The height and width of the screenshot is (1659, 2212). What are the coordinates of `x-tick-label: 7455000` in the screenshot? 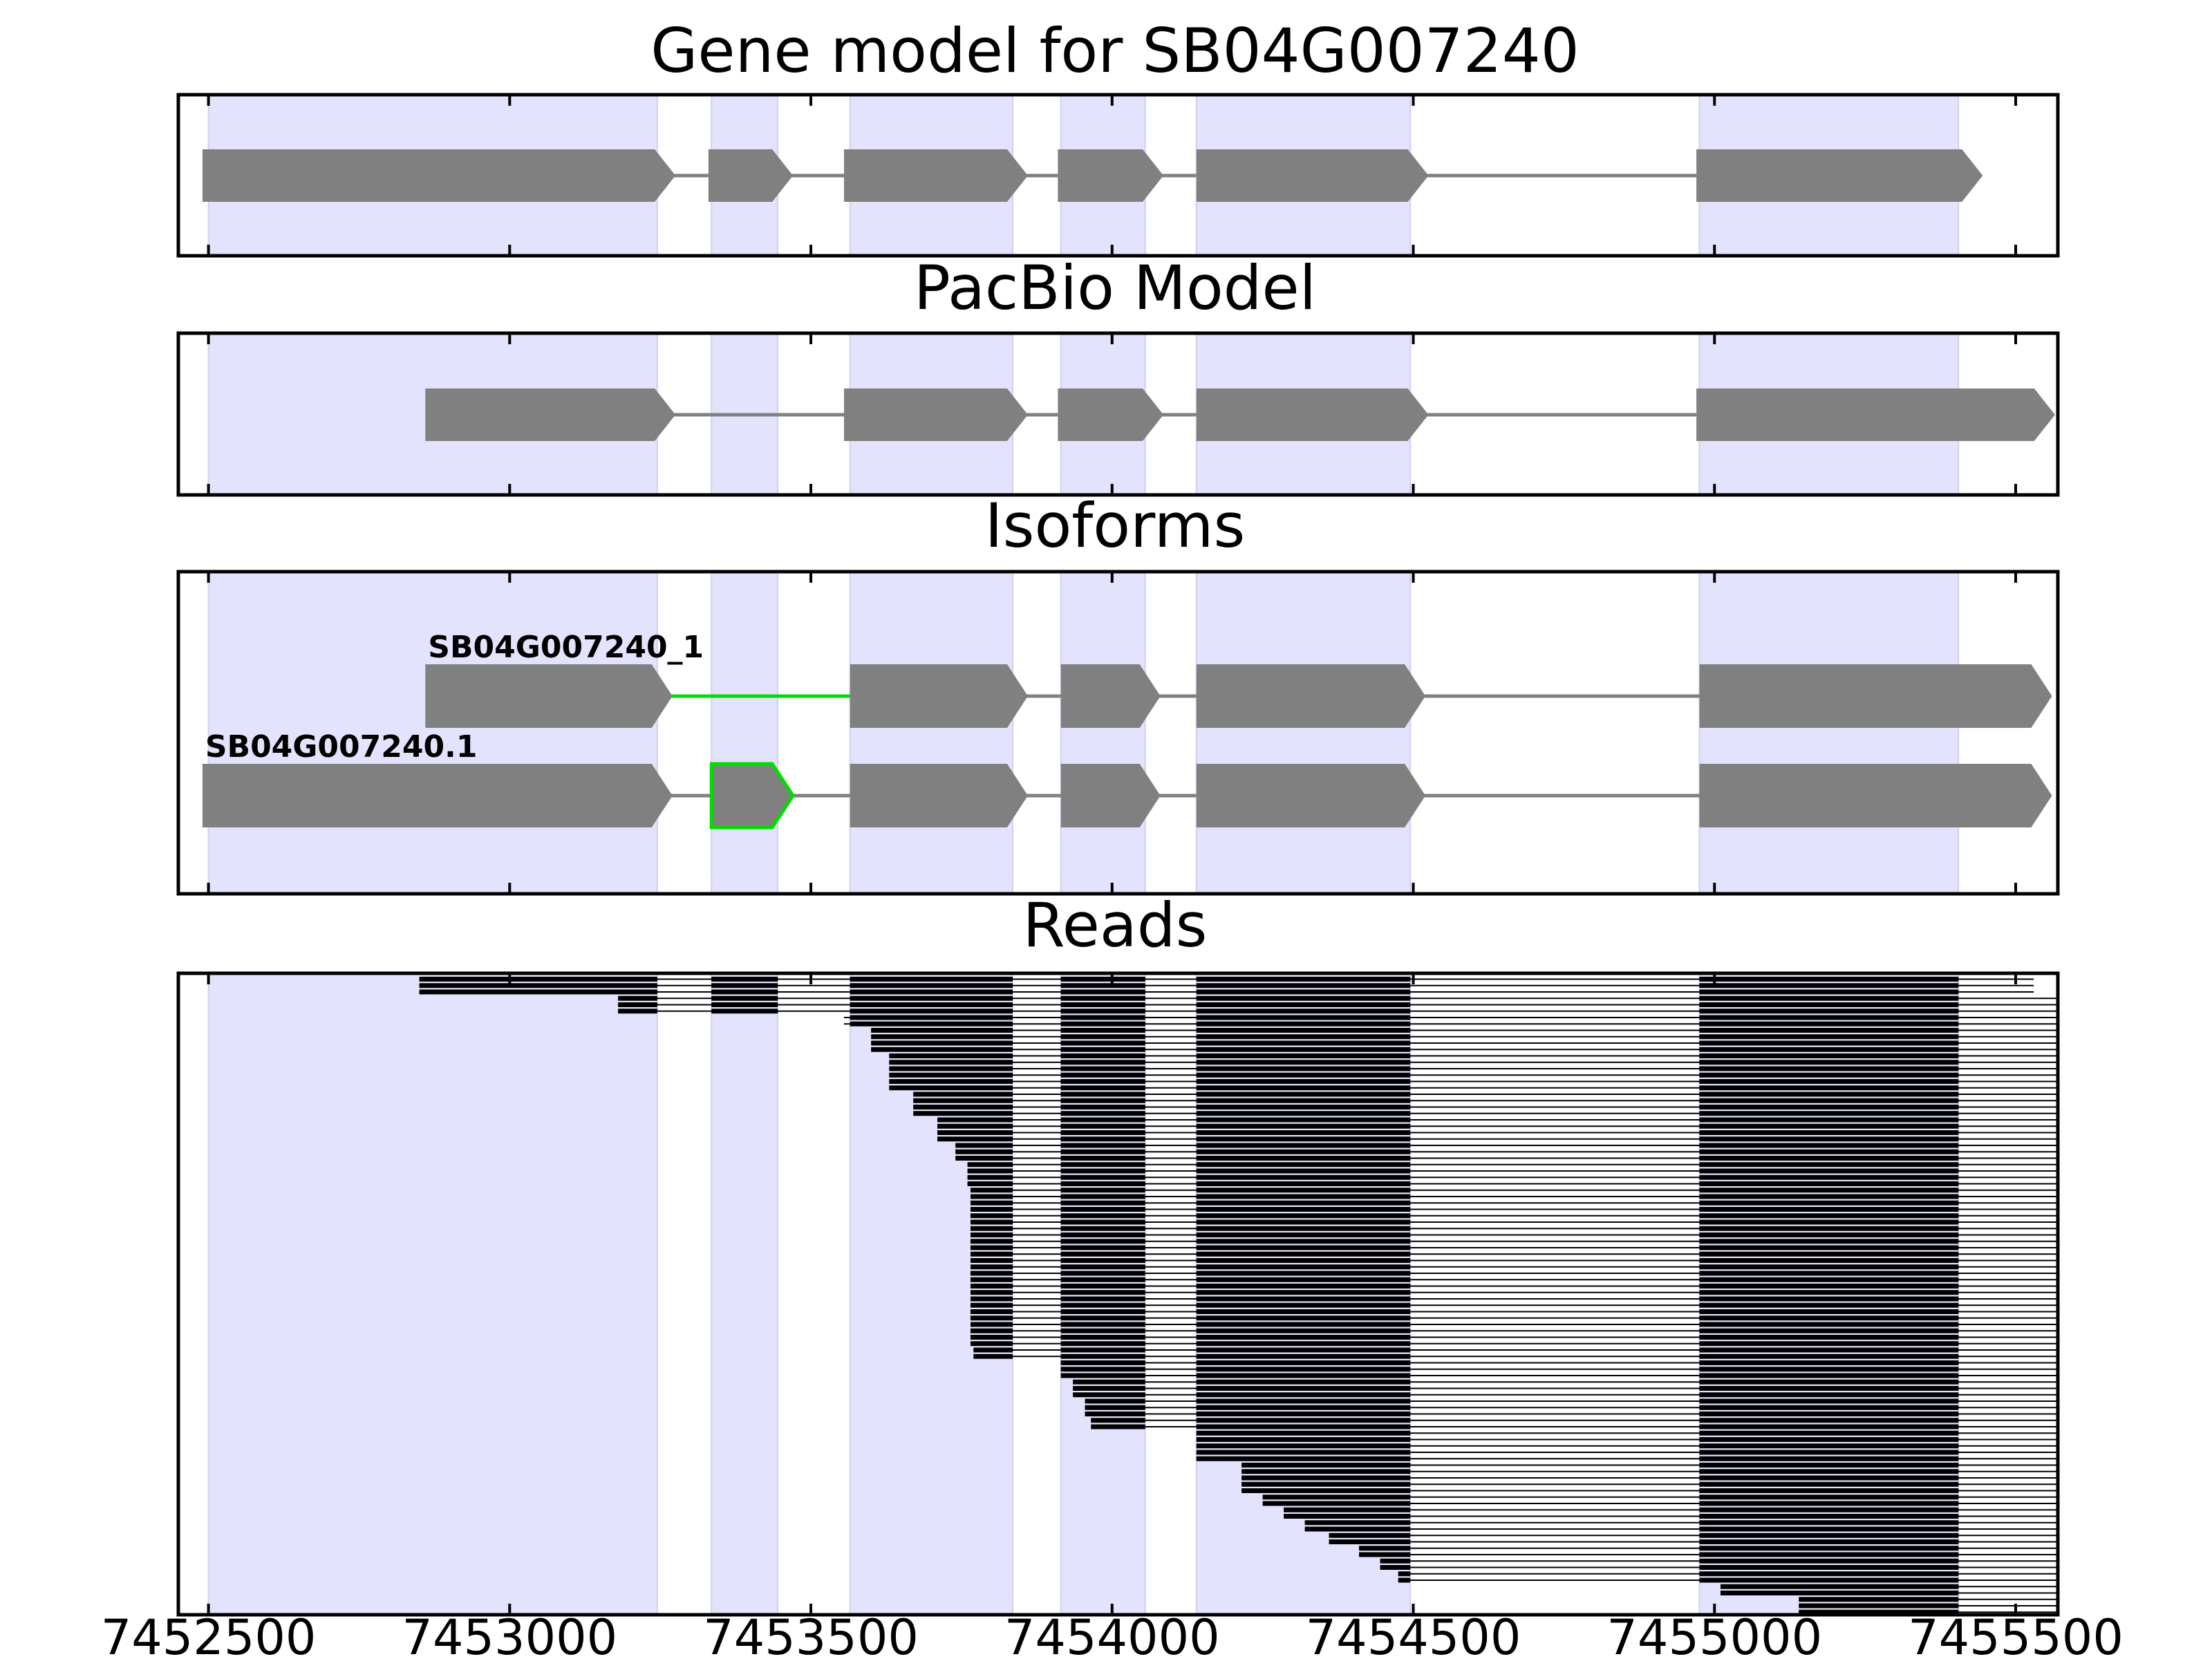 It's located at (1714, 1634).